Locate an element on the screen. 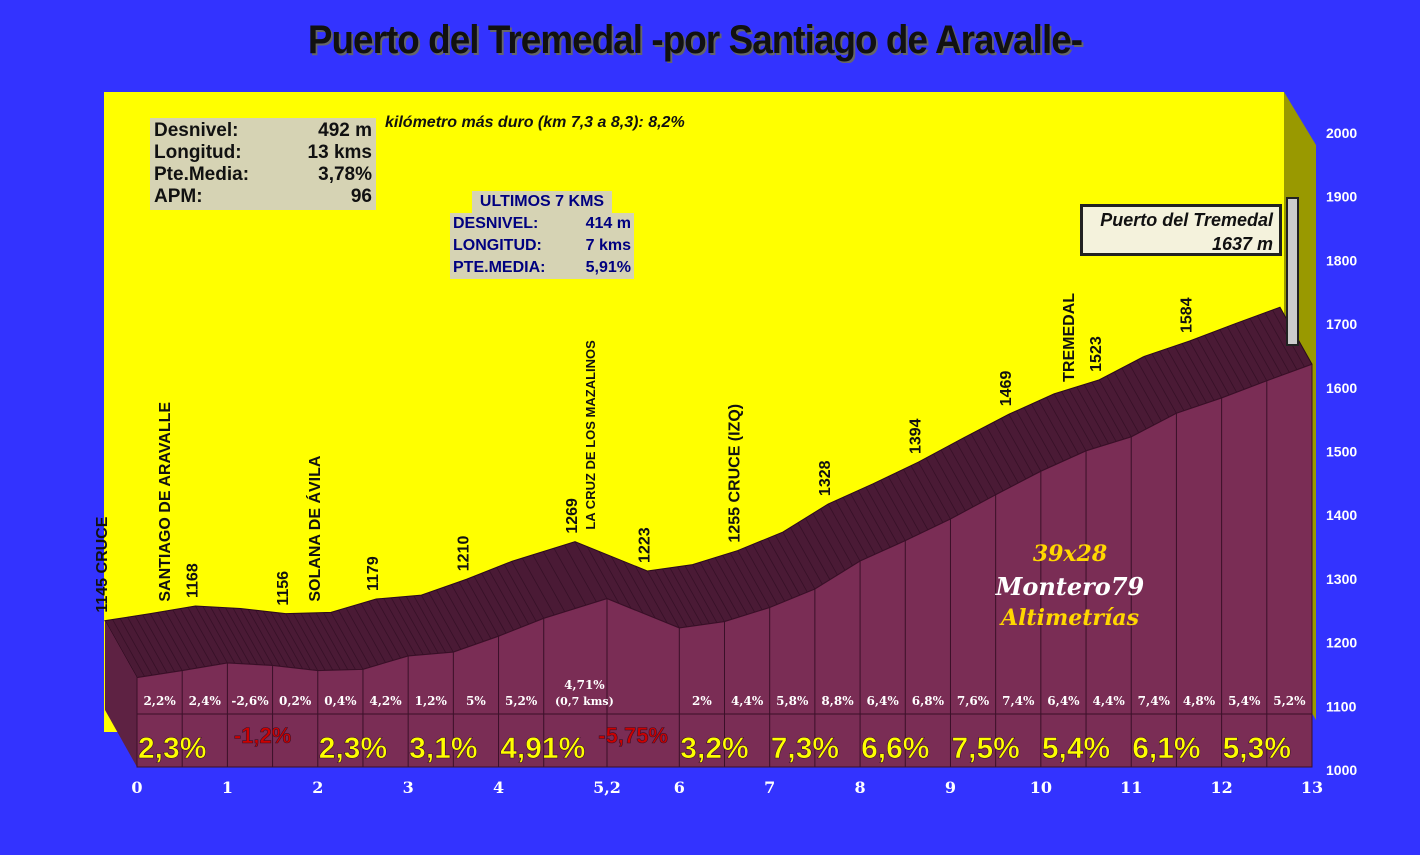  half-km-grade: 0,2% is located at coordinates (295, 701).